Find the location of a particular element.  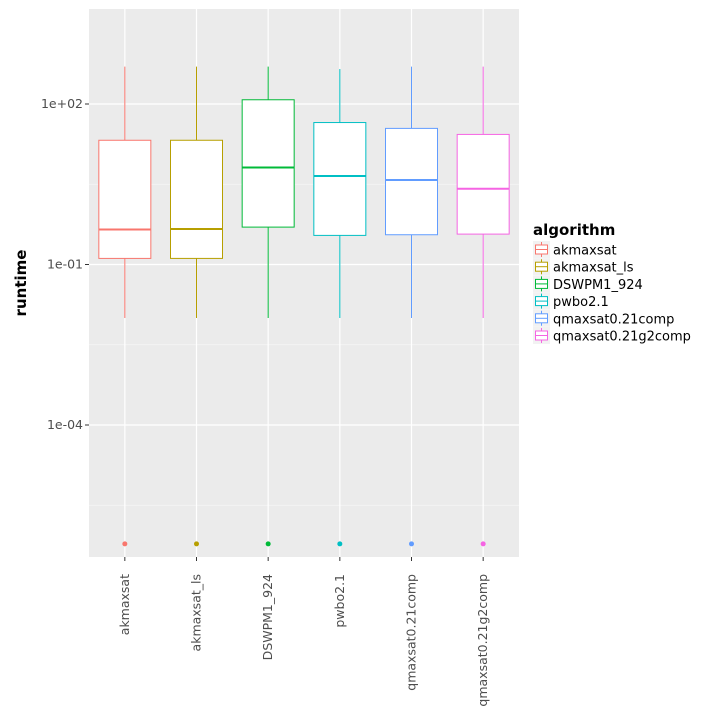

y-tick-label: 1e+02 is located at coordinates (62, 103).